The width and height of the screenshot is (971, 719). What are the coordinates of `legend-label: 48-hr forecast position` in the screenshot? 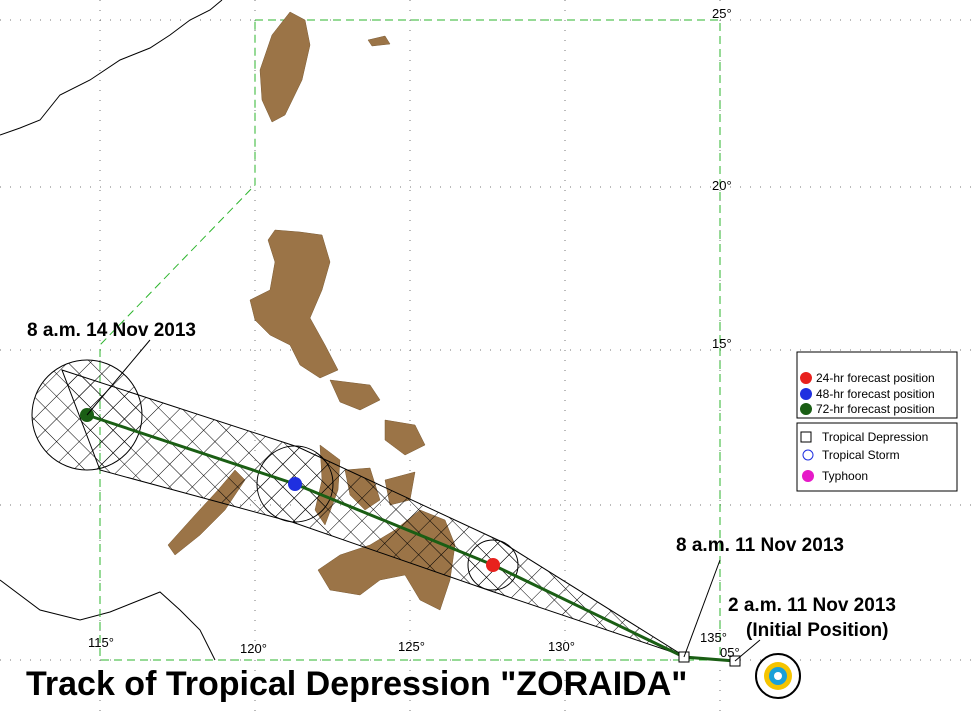 It's located at (875, 394).